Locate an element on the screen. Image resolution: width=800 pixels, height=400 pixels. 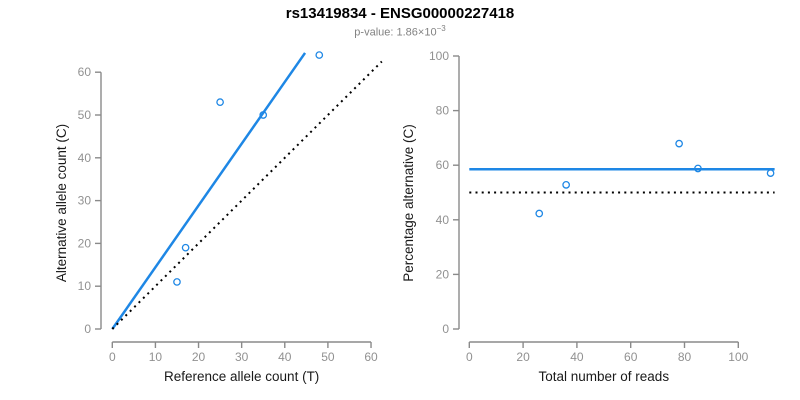
figure-title: rs13419834 - ENSG00000227418 is located at coordinates (400, 13).